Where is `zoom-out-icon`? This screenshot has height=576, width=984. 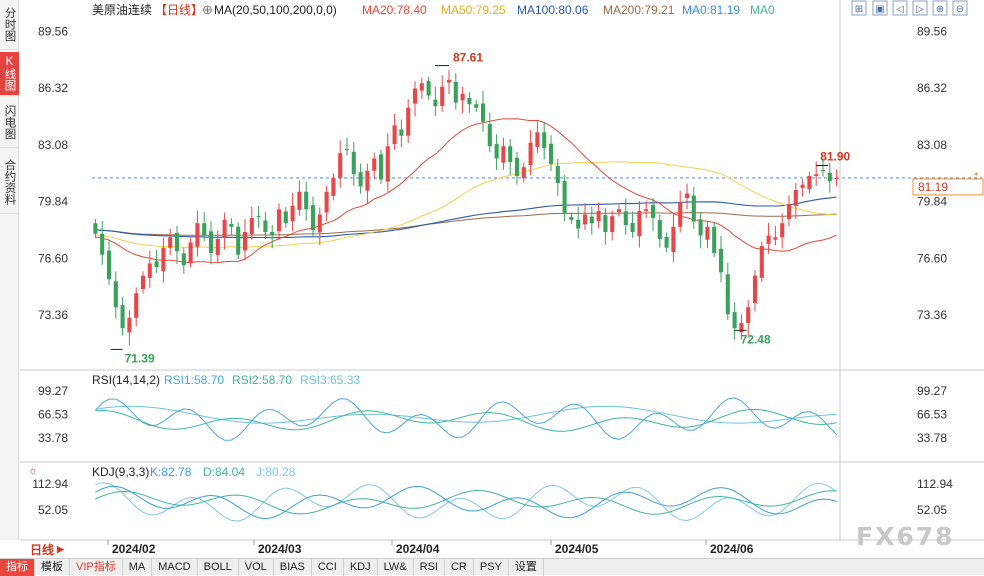 zoom-out-icon is located at coordinates (960, 8).